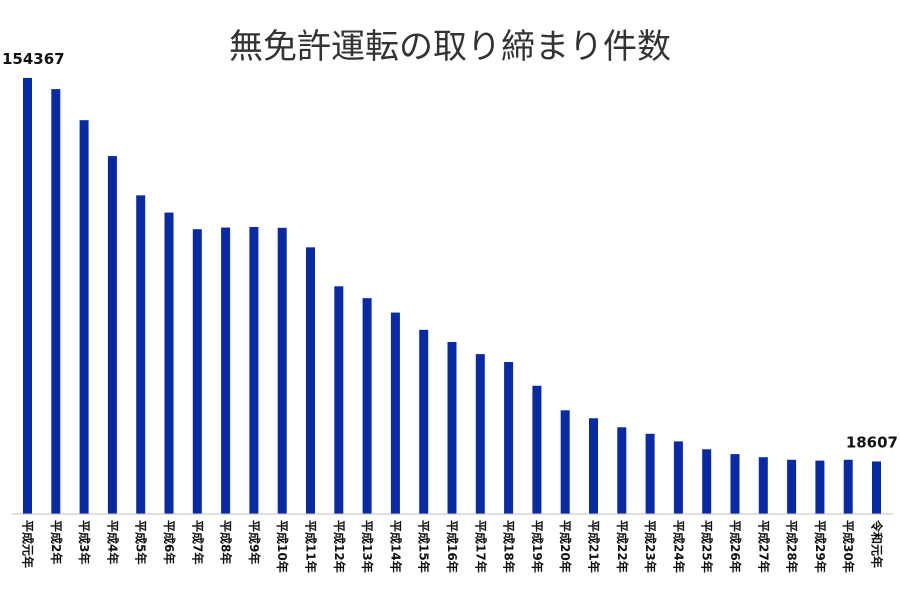 This screenshot has width=900, height=600. I want to click on x-tick-label-5: 平成6年, so click(169, 542).